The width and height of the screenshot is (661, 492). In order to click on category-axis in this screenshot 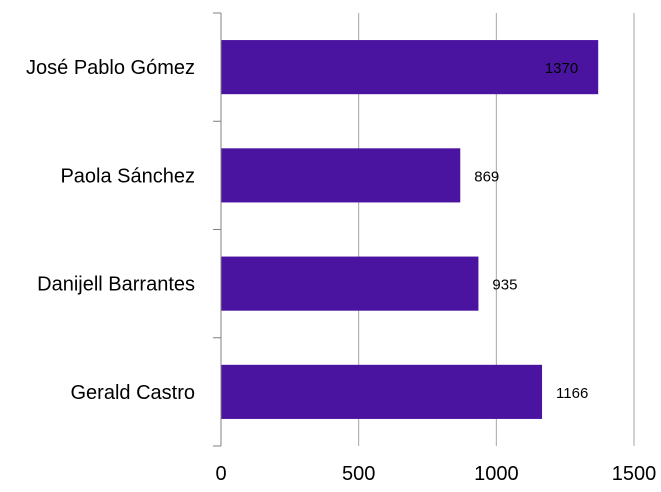, I will do `click(217, 229)`.